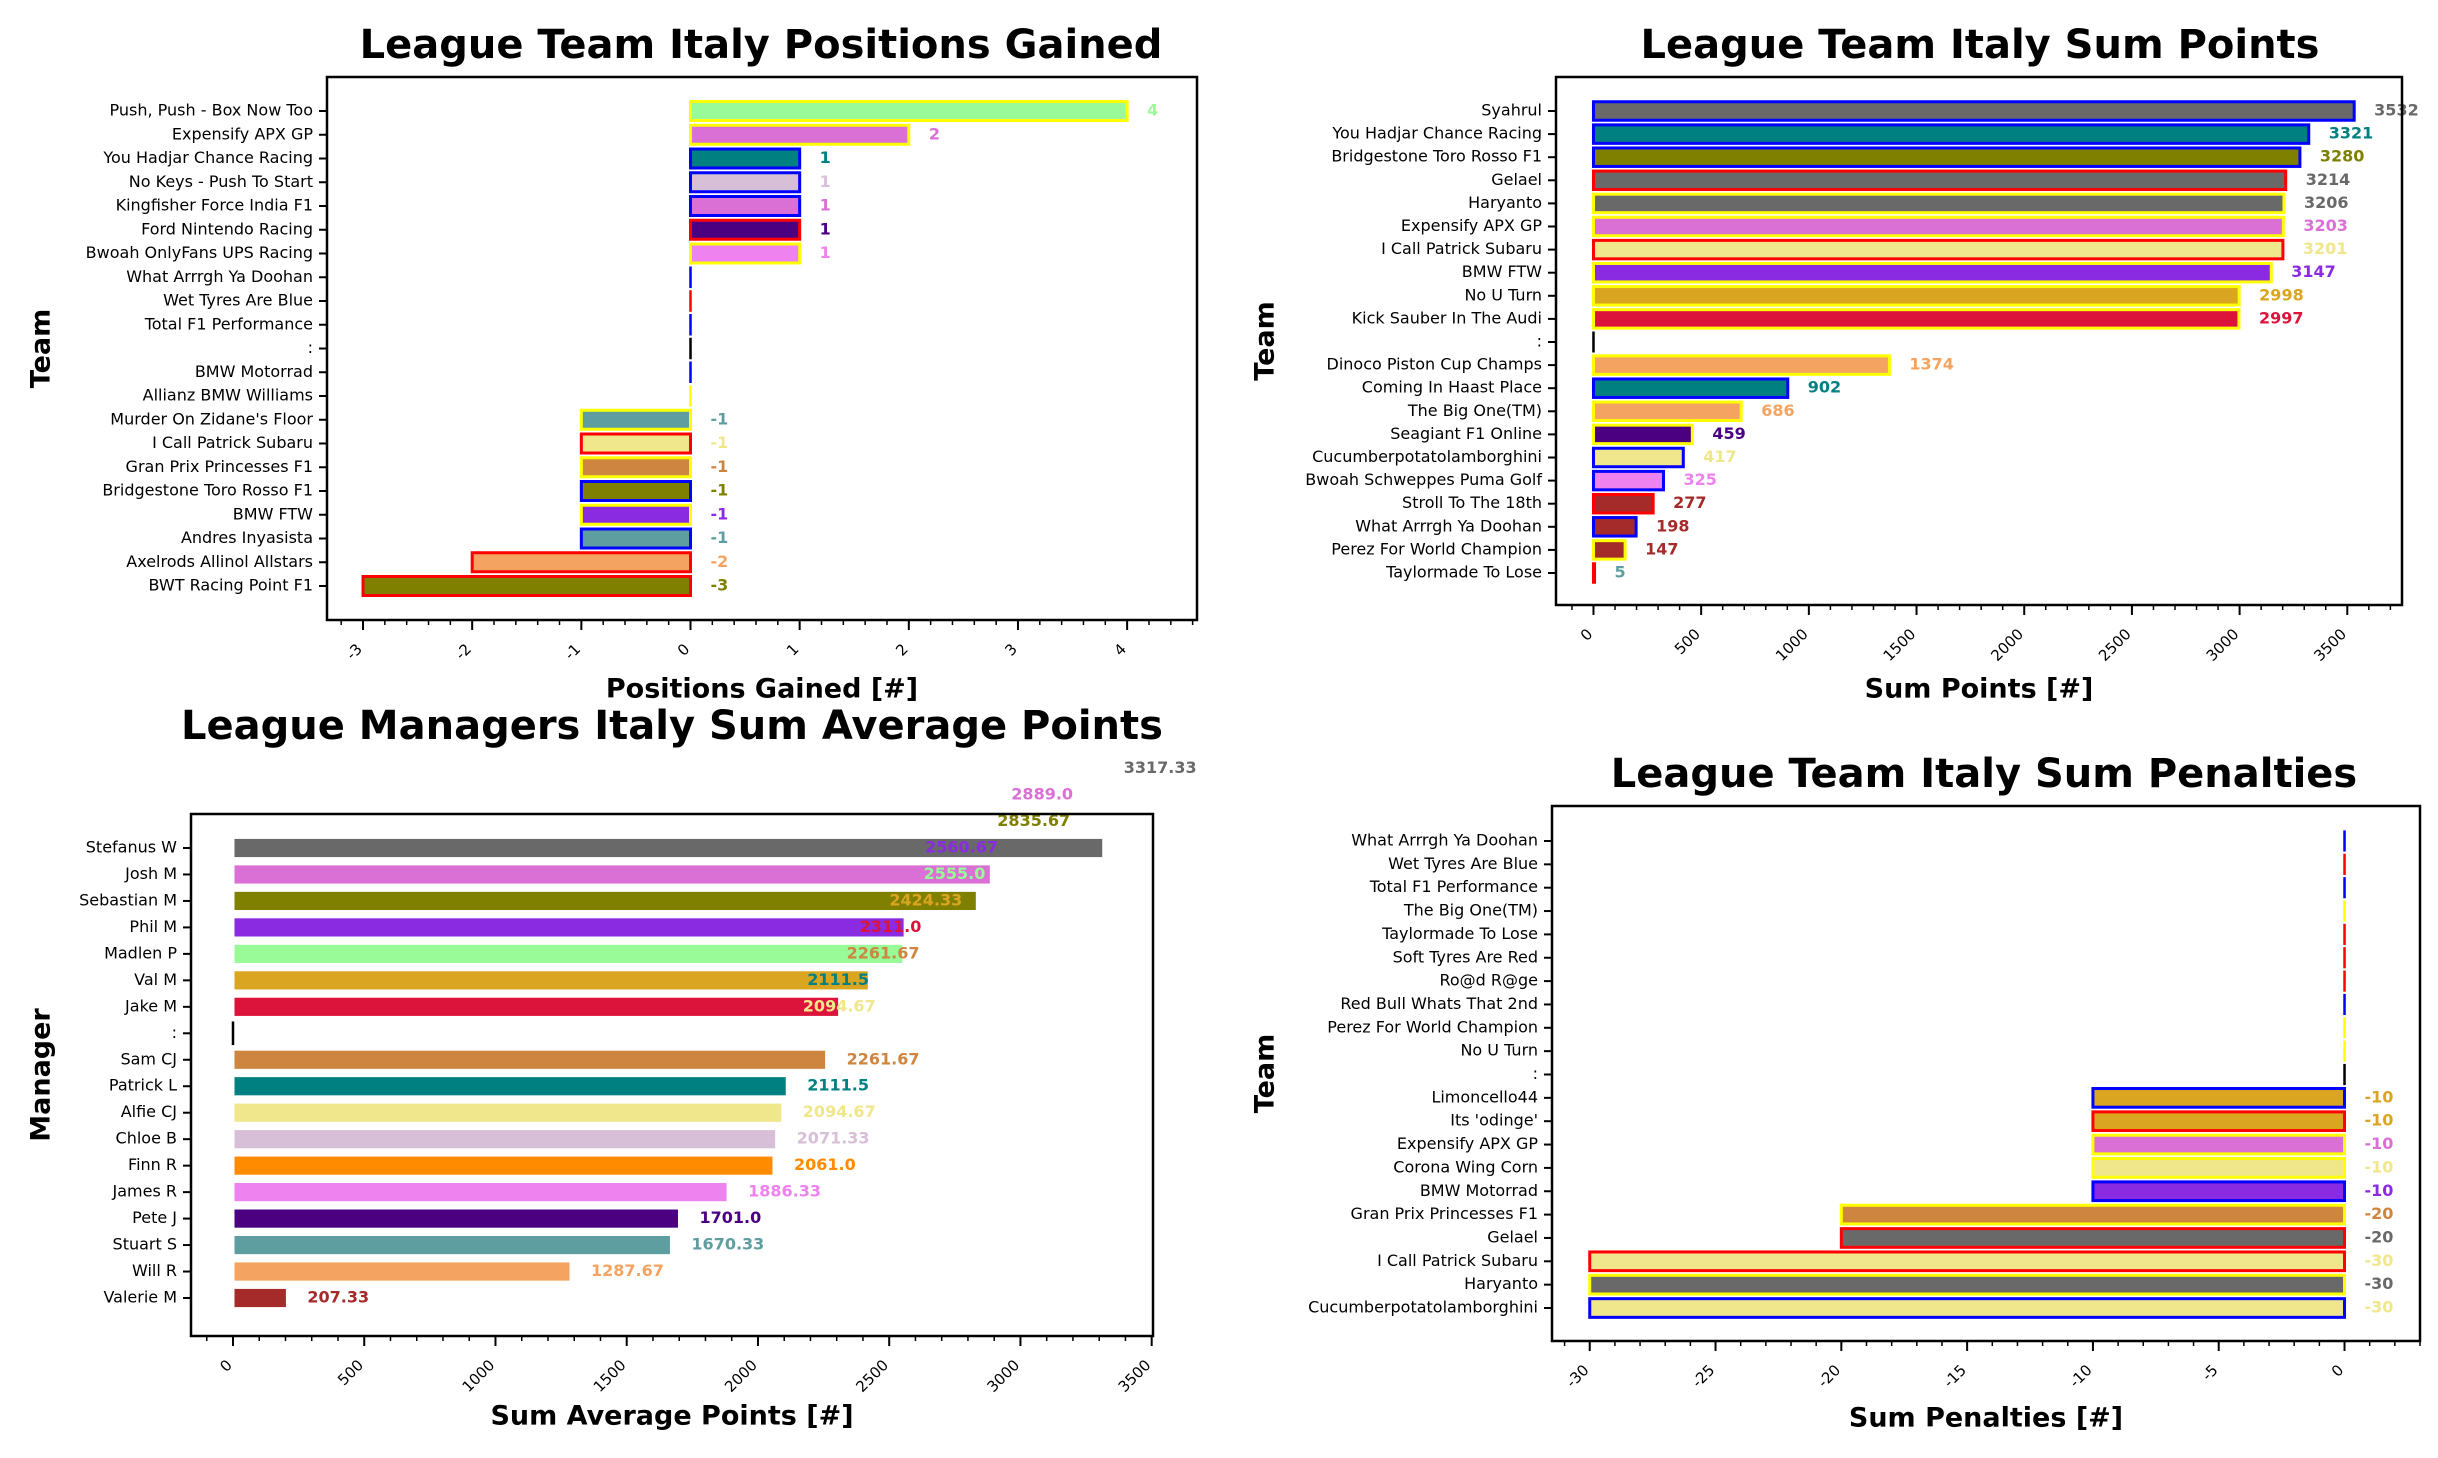 This screenshot has height=1458, width=2438. Describe the element at coordinates (1479, 1190) in the screenshot. I see `y-tick-label: BMW Motorrad` at that location.